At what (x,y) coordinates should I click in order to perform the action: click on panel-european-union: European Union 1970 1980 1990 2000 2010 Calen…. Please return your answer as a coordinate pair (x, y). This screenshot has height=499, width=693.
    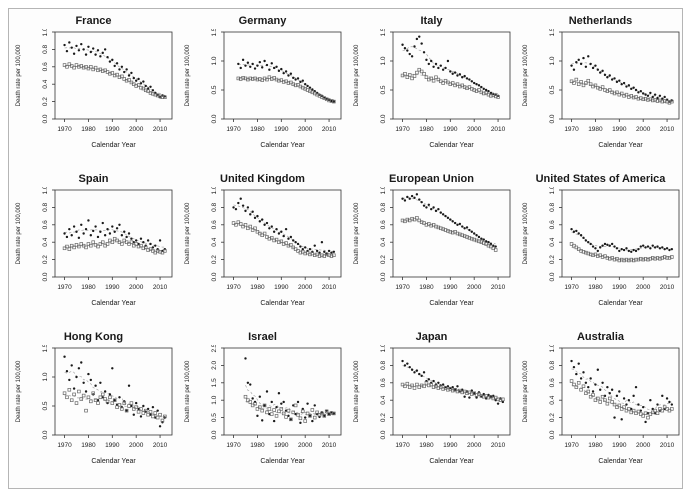
    Looking at the image, I should click on (431, 248).